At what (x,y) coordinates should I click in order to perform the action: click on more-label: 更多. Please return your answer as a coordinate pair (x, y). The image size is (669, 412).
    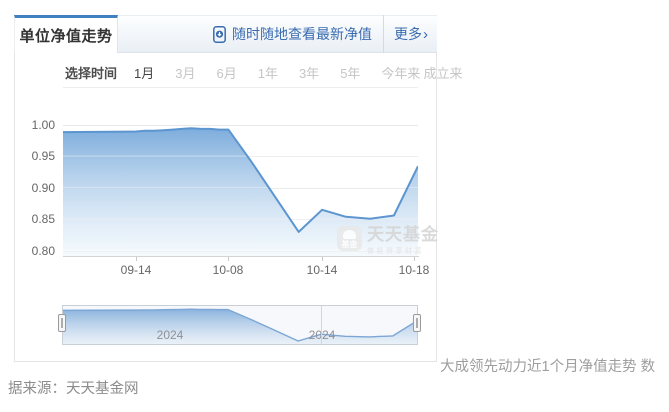
    Looking at the image, I should click on (408, 34).